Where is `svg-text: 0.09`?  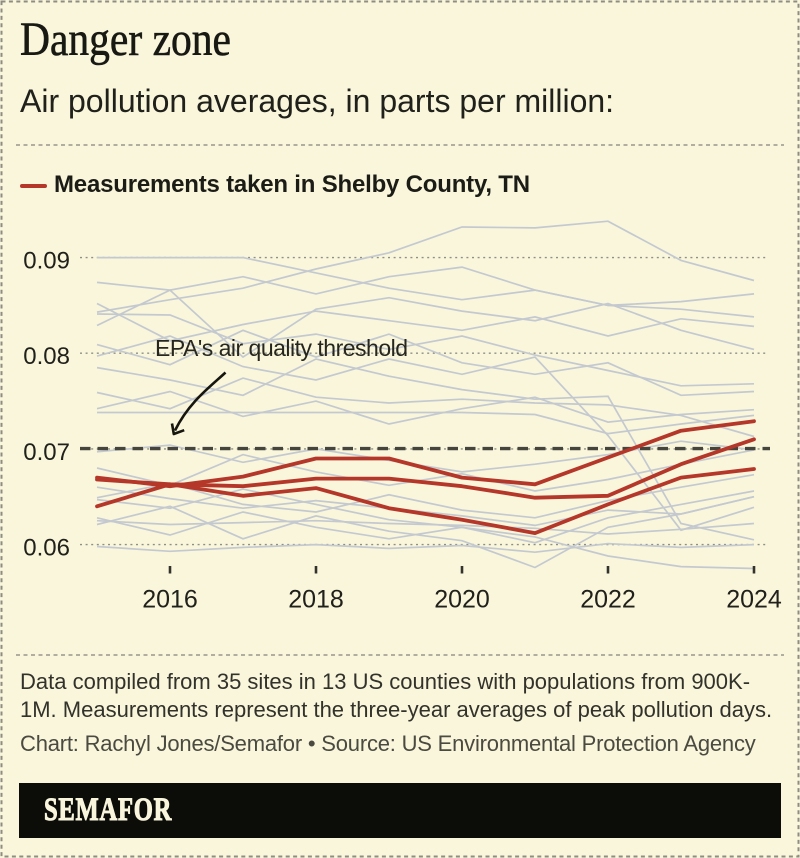 svg-text: 0.09 is located at coordinates (46, 261).